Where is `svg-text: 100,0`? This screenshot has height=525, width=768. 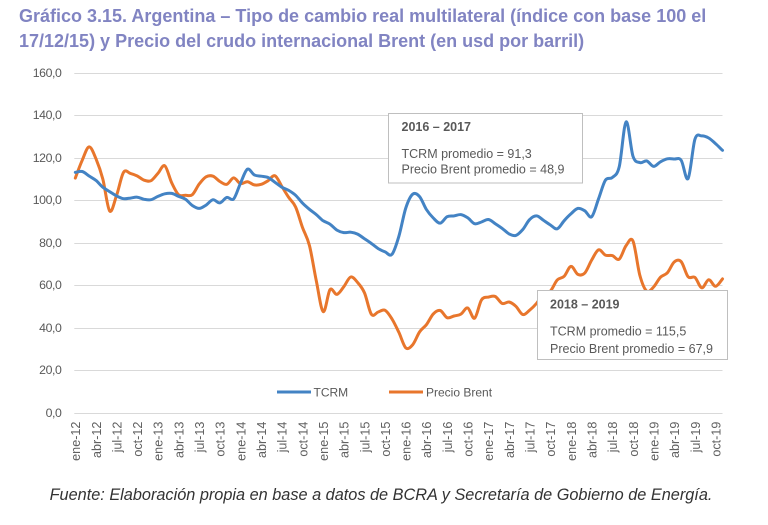 svg-text: 100,0 is located at coordinates (47, 200).